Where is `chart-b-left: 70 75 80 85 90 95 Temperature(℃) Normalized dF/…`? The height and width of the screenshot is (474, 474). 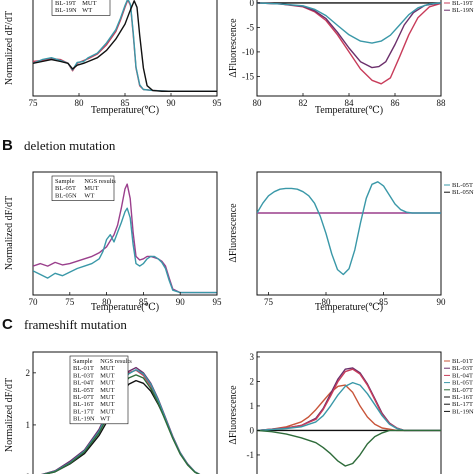 chart-b-left: 70 75 80 85 90 95 Temperature(℃) Normalized dF/… is located at coordinates (113, 242).